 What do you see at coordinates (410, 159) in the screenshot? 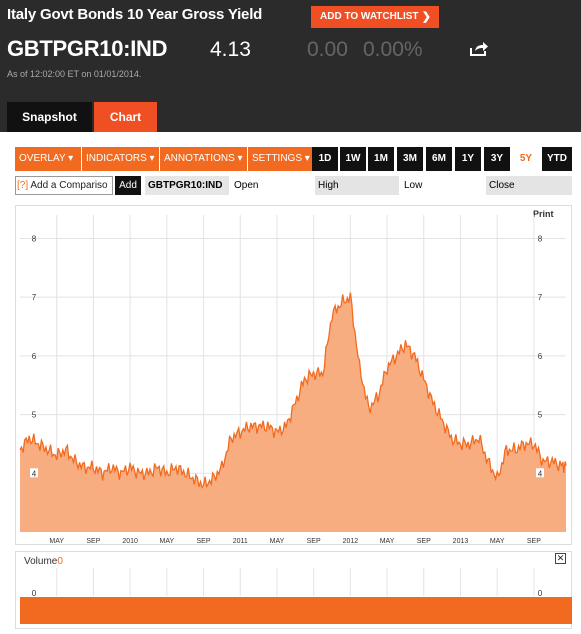
I see `range-3m-button: 3M` at bounding box center [410, 159].